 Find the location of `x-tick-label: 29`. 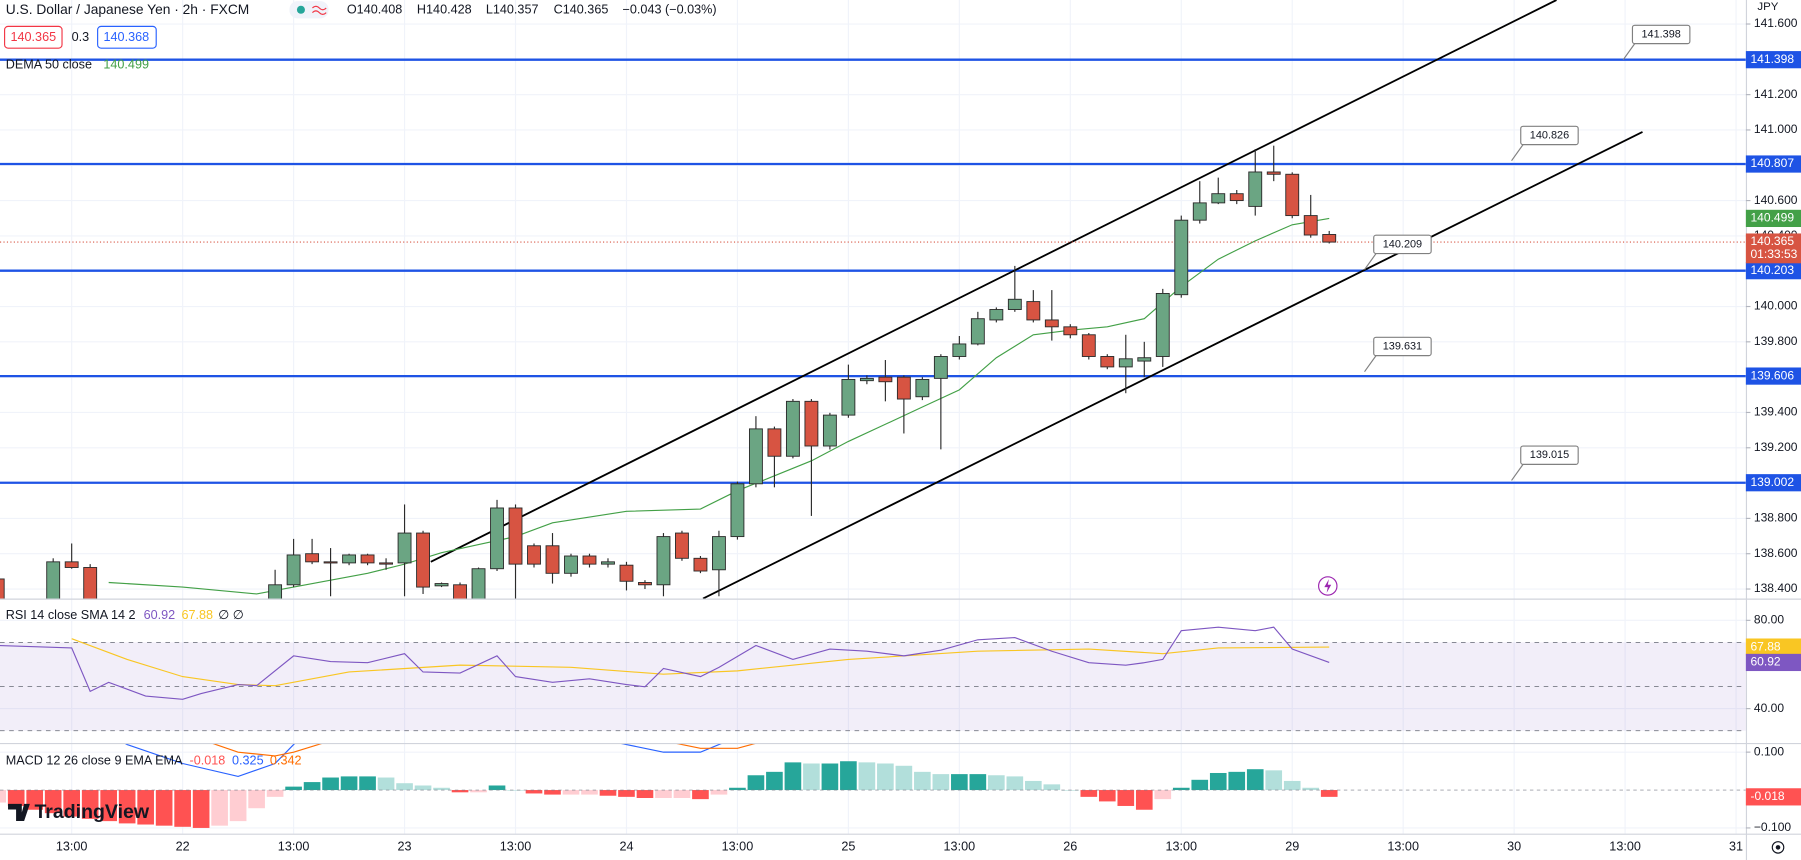

x-tick-label: 29 is located at coordinates (1292, 847).